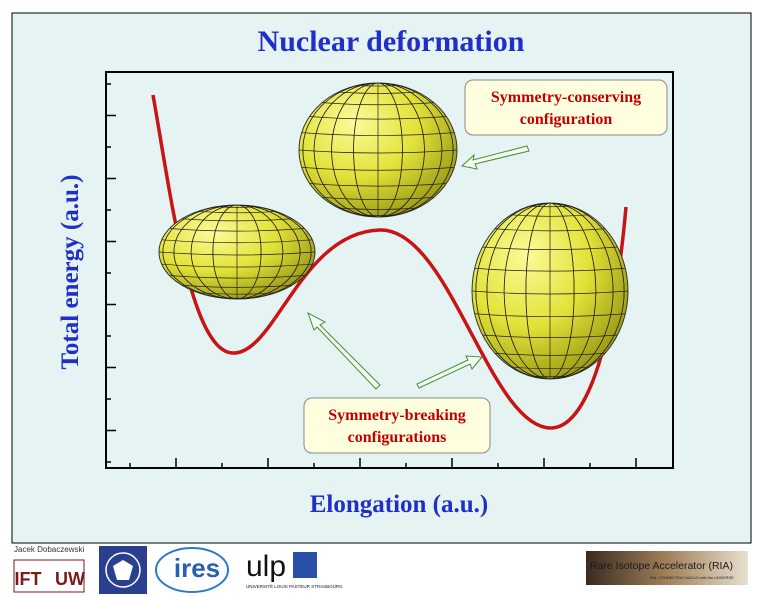 The height and width of the screenshot is (597, 763). I want to click on logo-university, so click(123, 570).